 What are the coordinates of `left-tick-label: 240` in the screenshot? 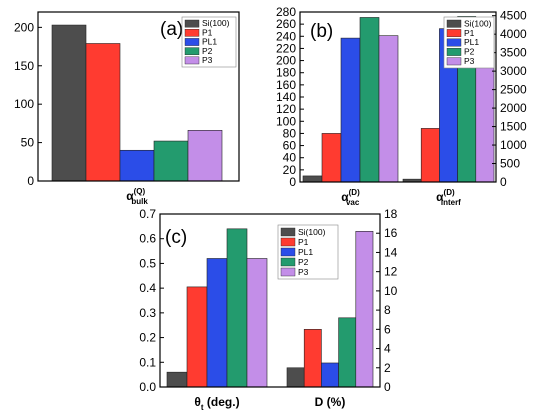 It's located at (286, 36).